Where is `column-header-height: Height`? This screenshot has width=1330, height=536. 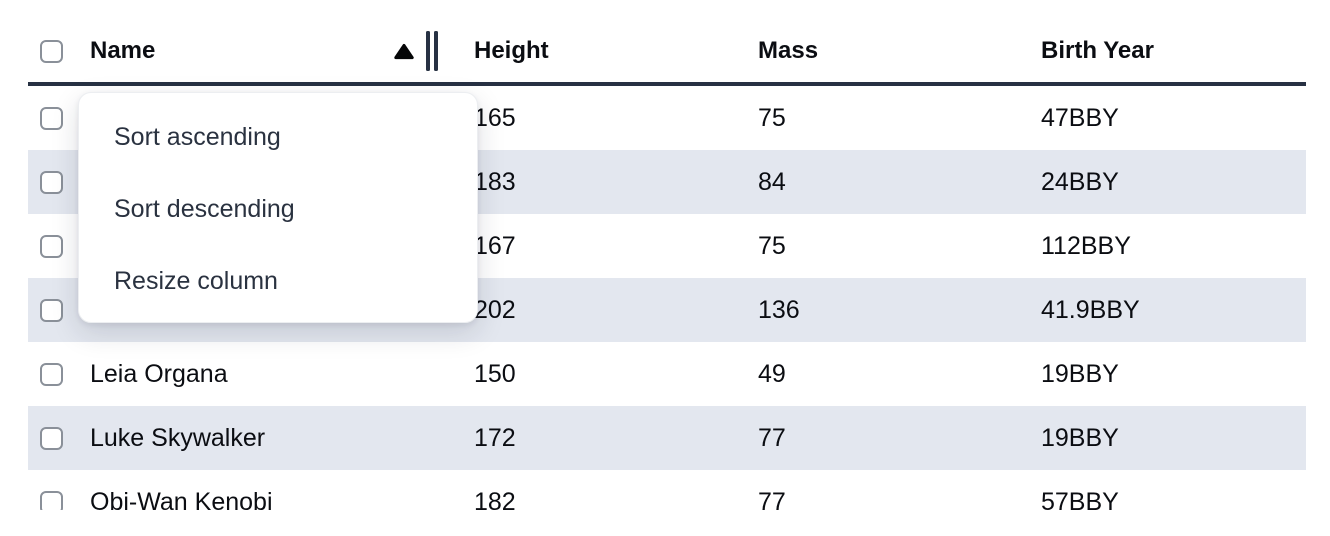 column-header-height: Height is located at coordinates (511, 50).